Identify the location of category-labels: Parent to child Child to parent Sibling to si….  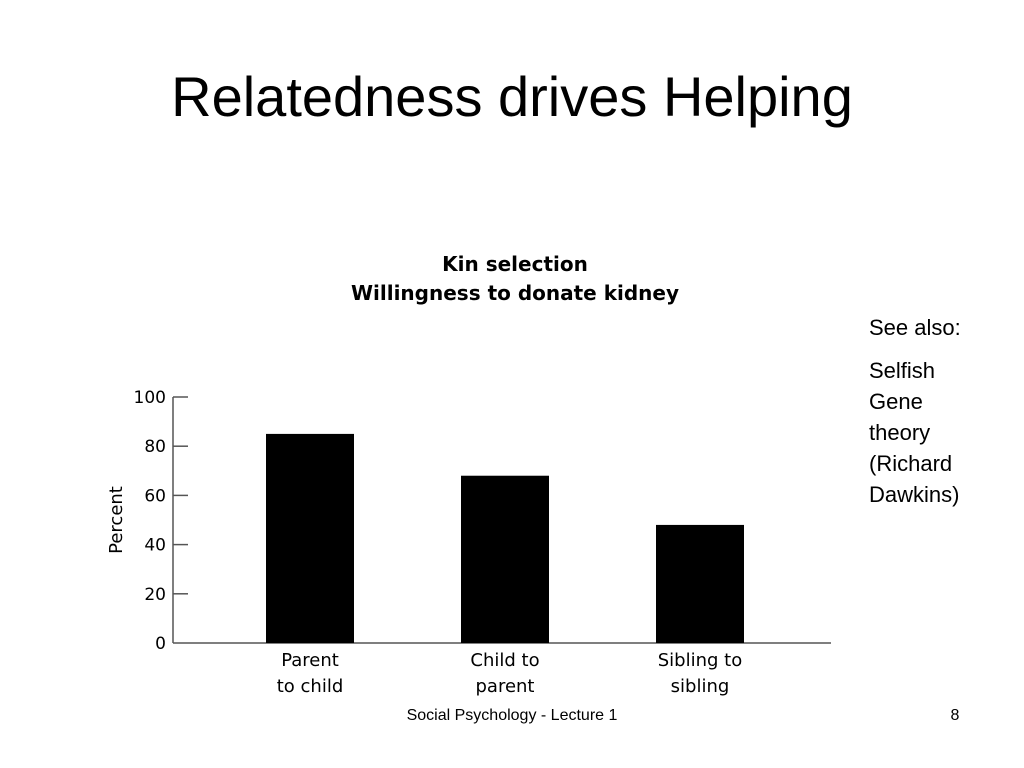
(510, 673).